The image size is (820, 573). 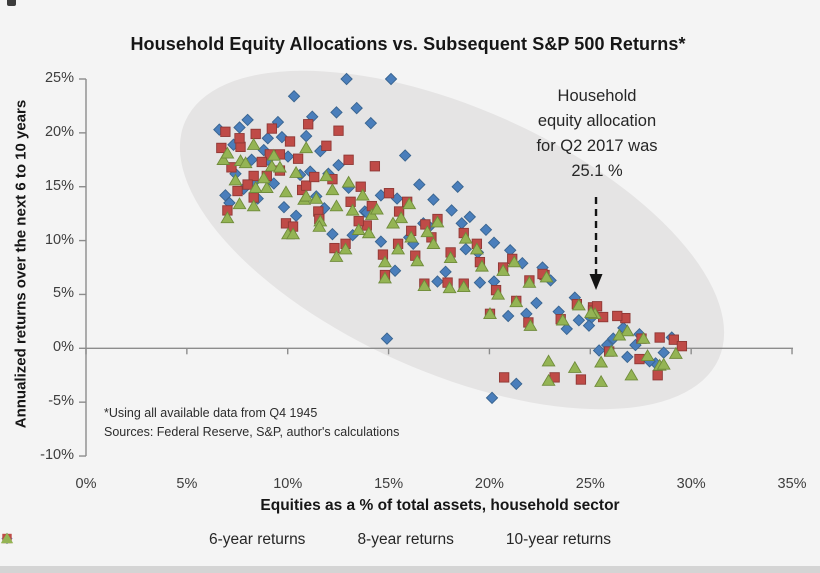 I want to click on x-tick-label: 0%, so click(x=86, y=484).